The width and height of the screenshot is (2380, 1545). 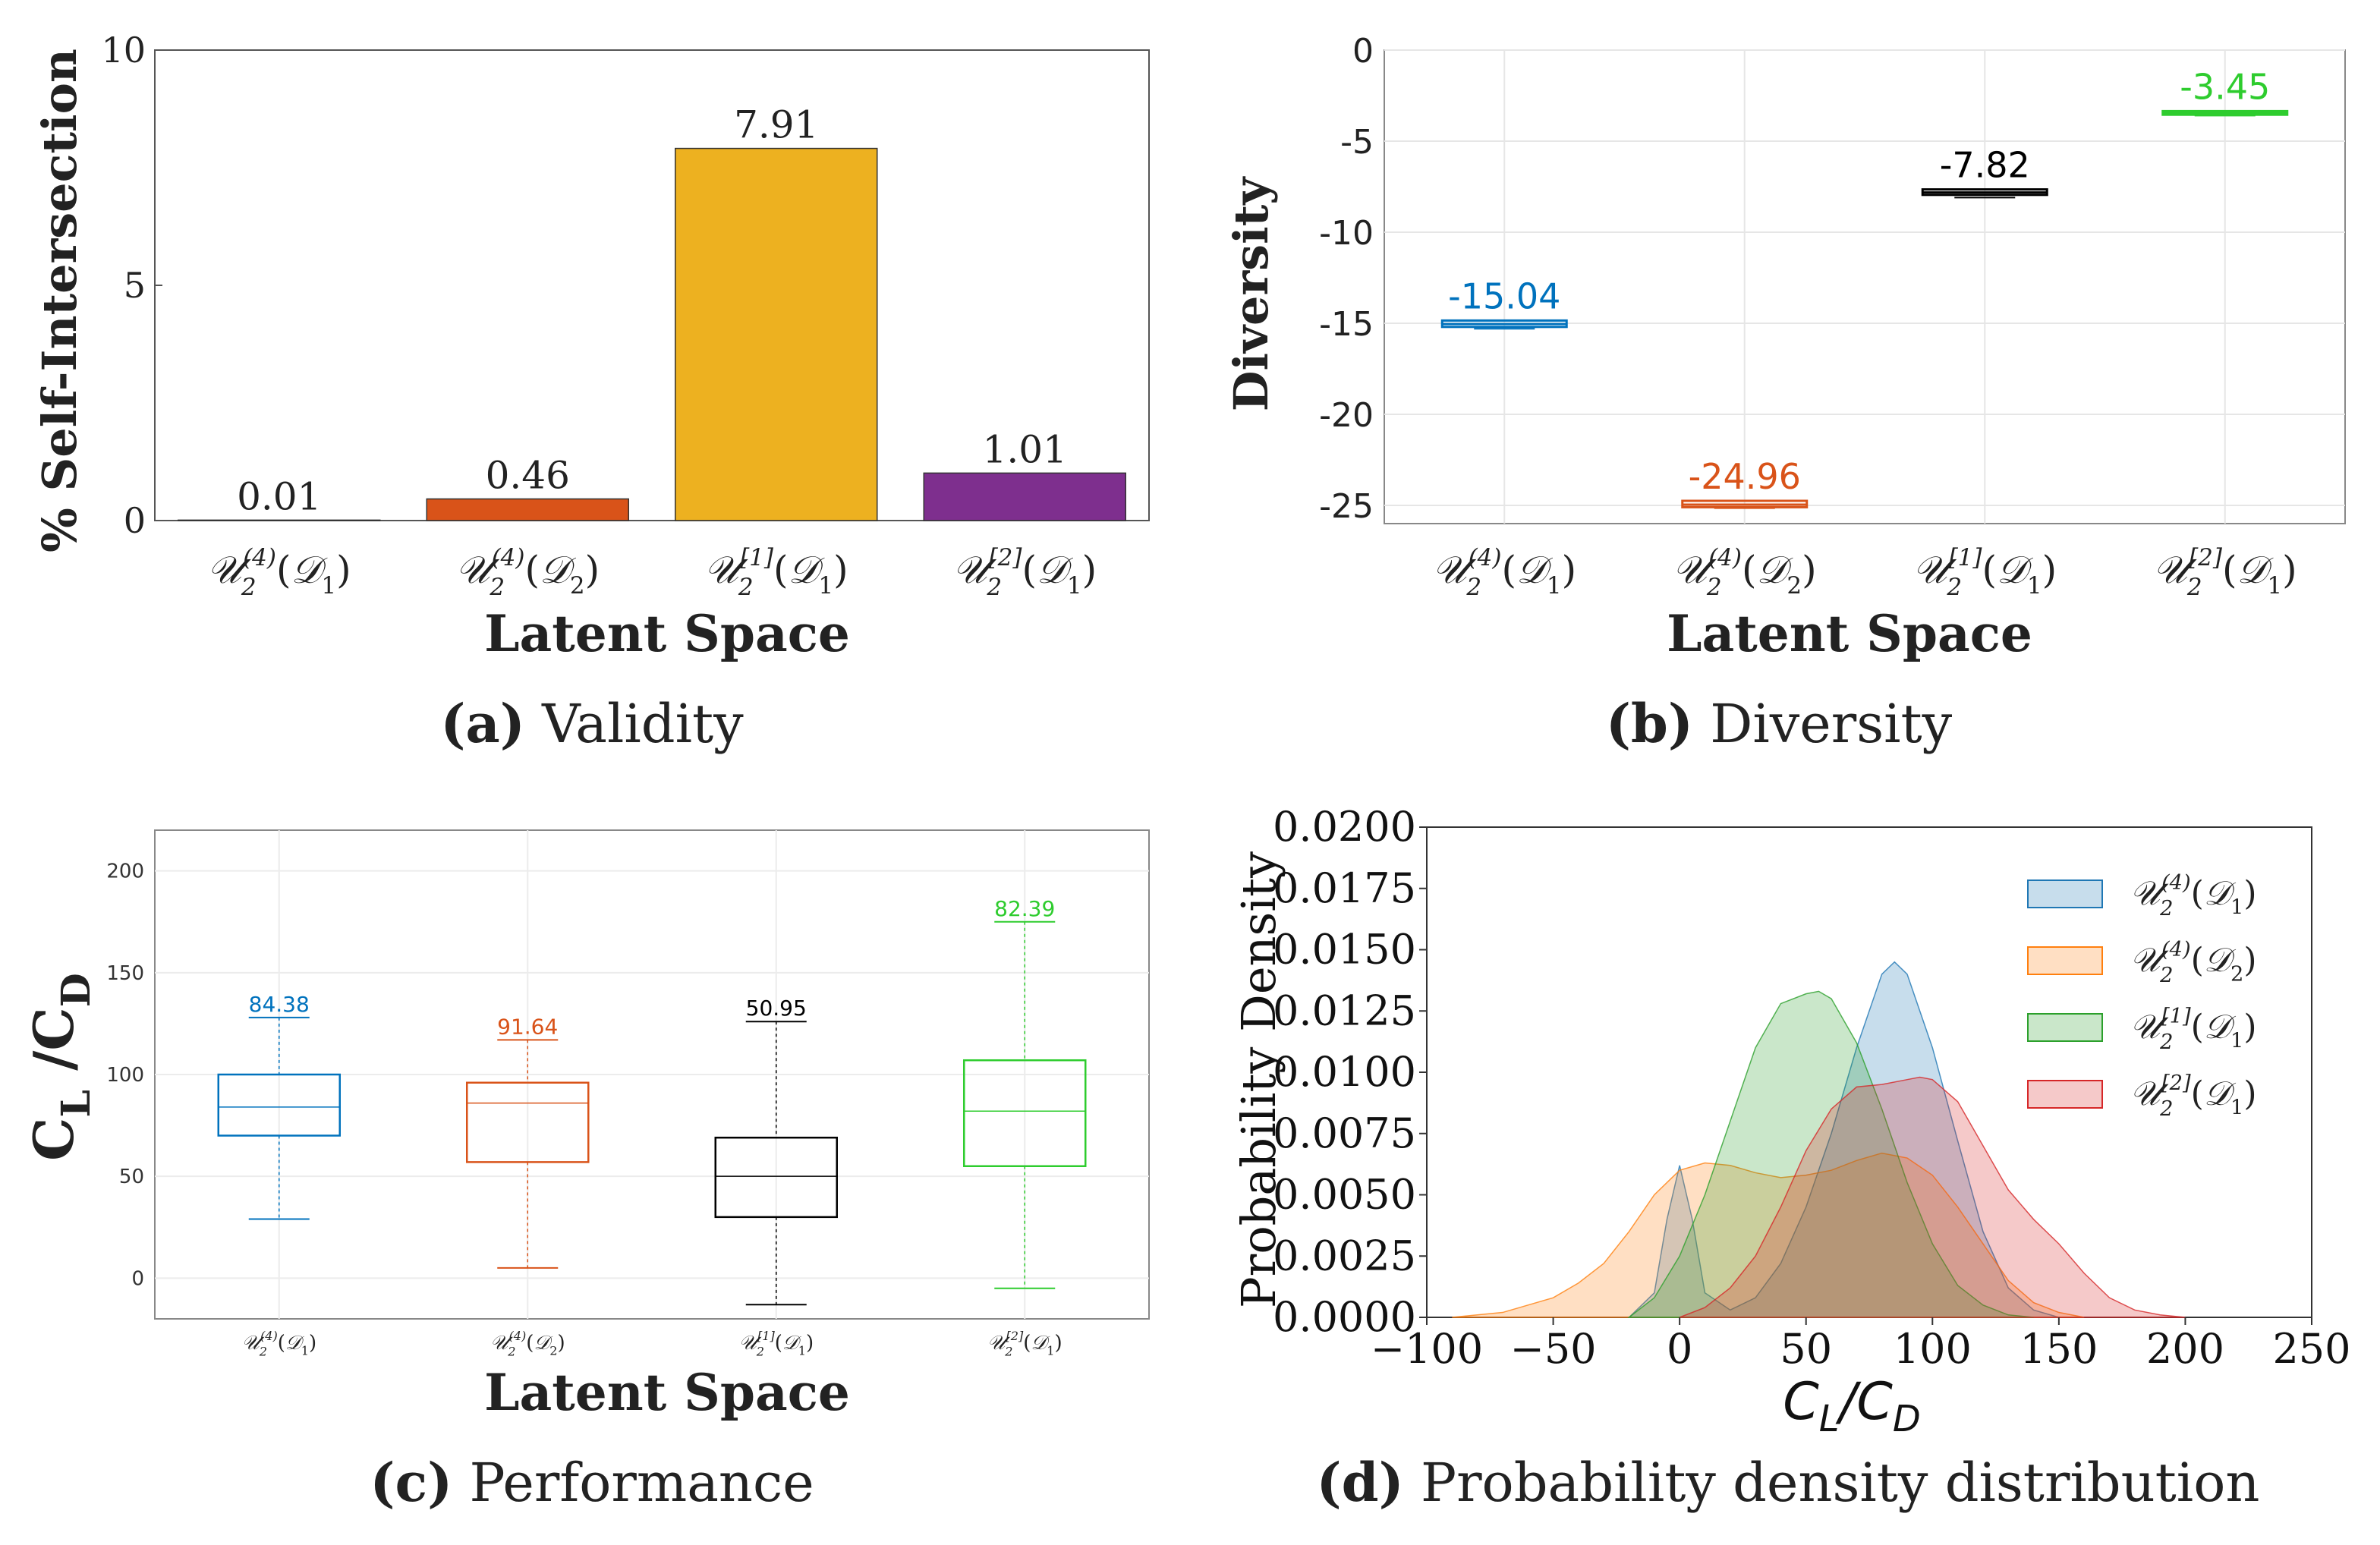 What do you see at coordinates (279, 1105) in the screenshot?
I see `box` at bounding box center [279, 1105].